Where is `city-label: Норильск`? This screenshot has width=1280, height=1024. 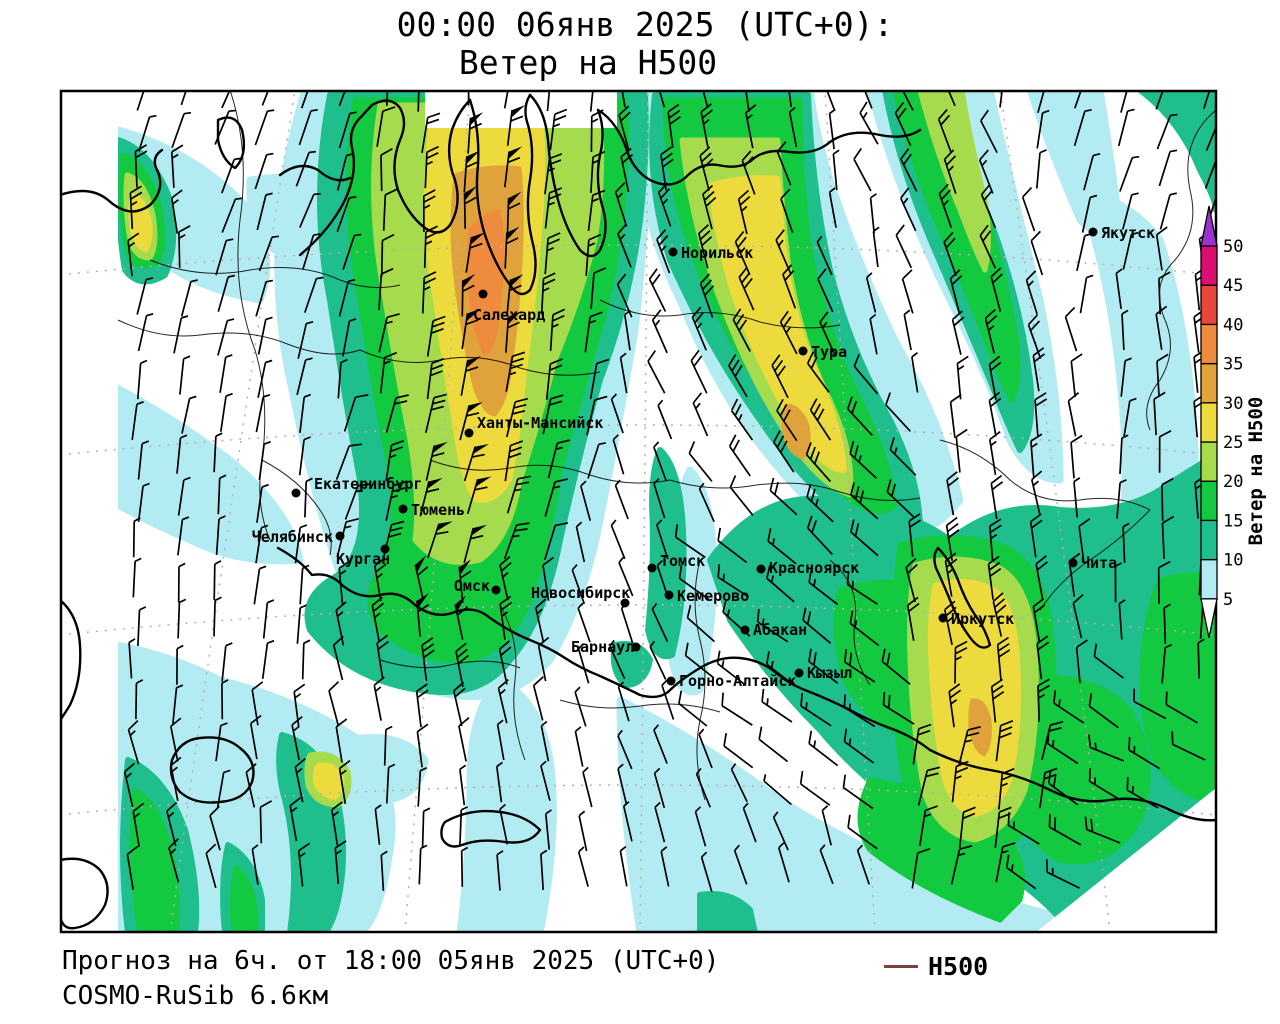
city-label: Норильск is located at coordinates (717, 253).